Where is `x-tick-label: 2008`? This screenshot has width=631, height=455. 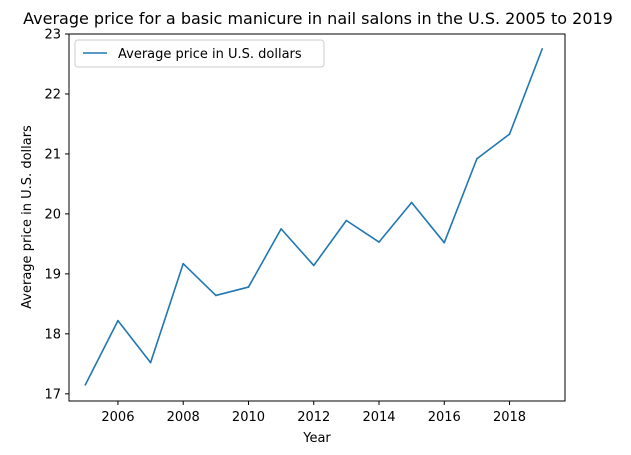 x-tick-label: 2008 is located at coordinates (183, 417).